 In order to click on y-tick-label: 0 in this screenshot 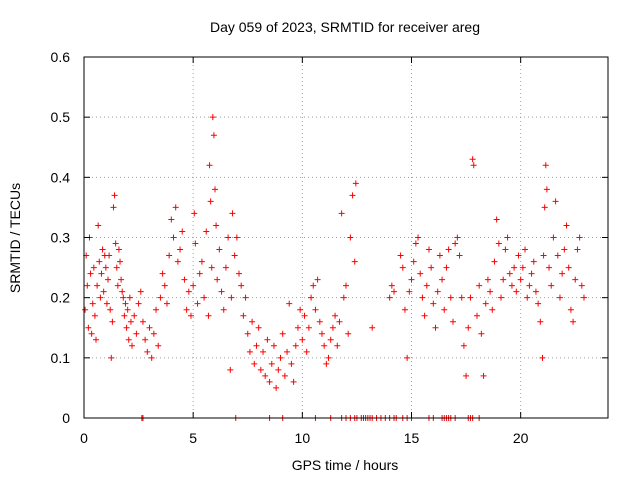, I will do `click(66, 418)`.